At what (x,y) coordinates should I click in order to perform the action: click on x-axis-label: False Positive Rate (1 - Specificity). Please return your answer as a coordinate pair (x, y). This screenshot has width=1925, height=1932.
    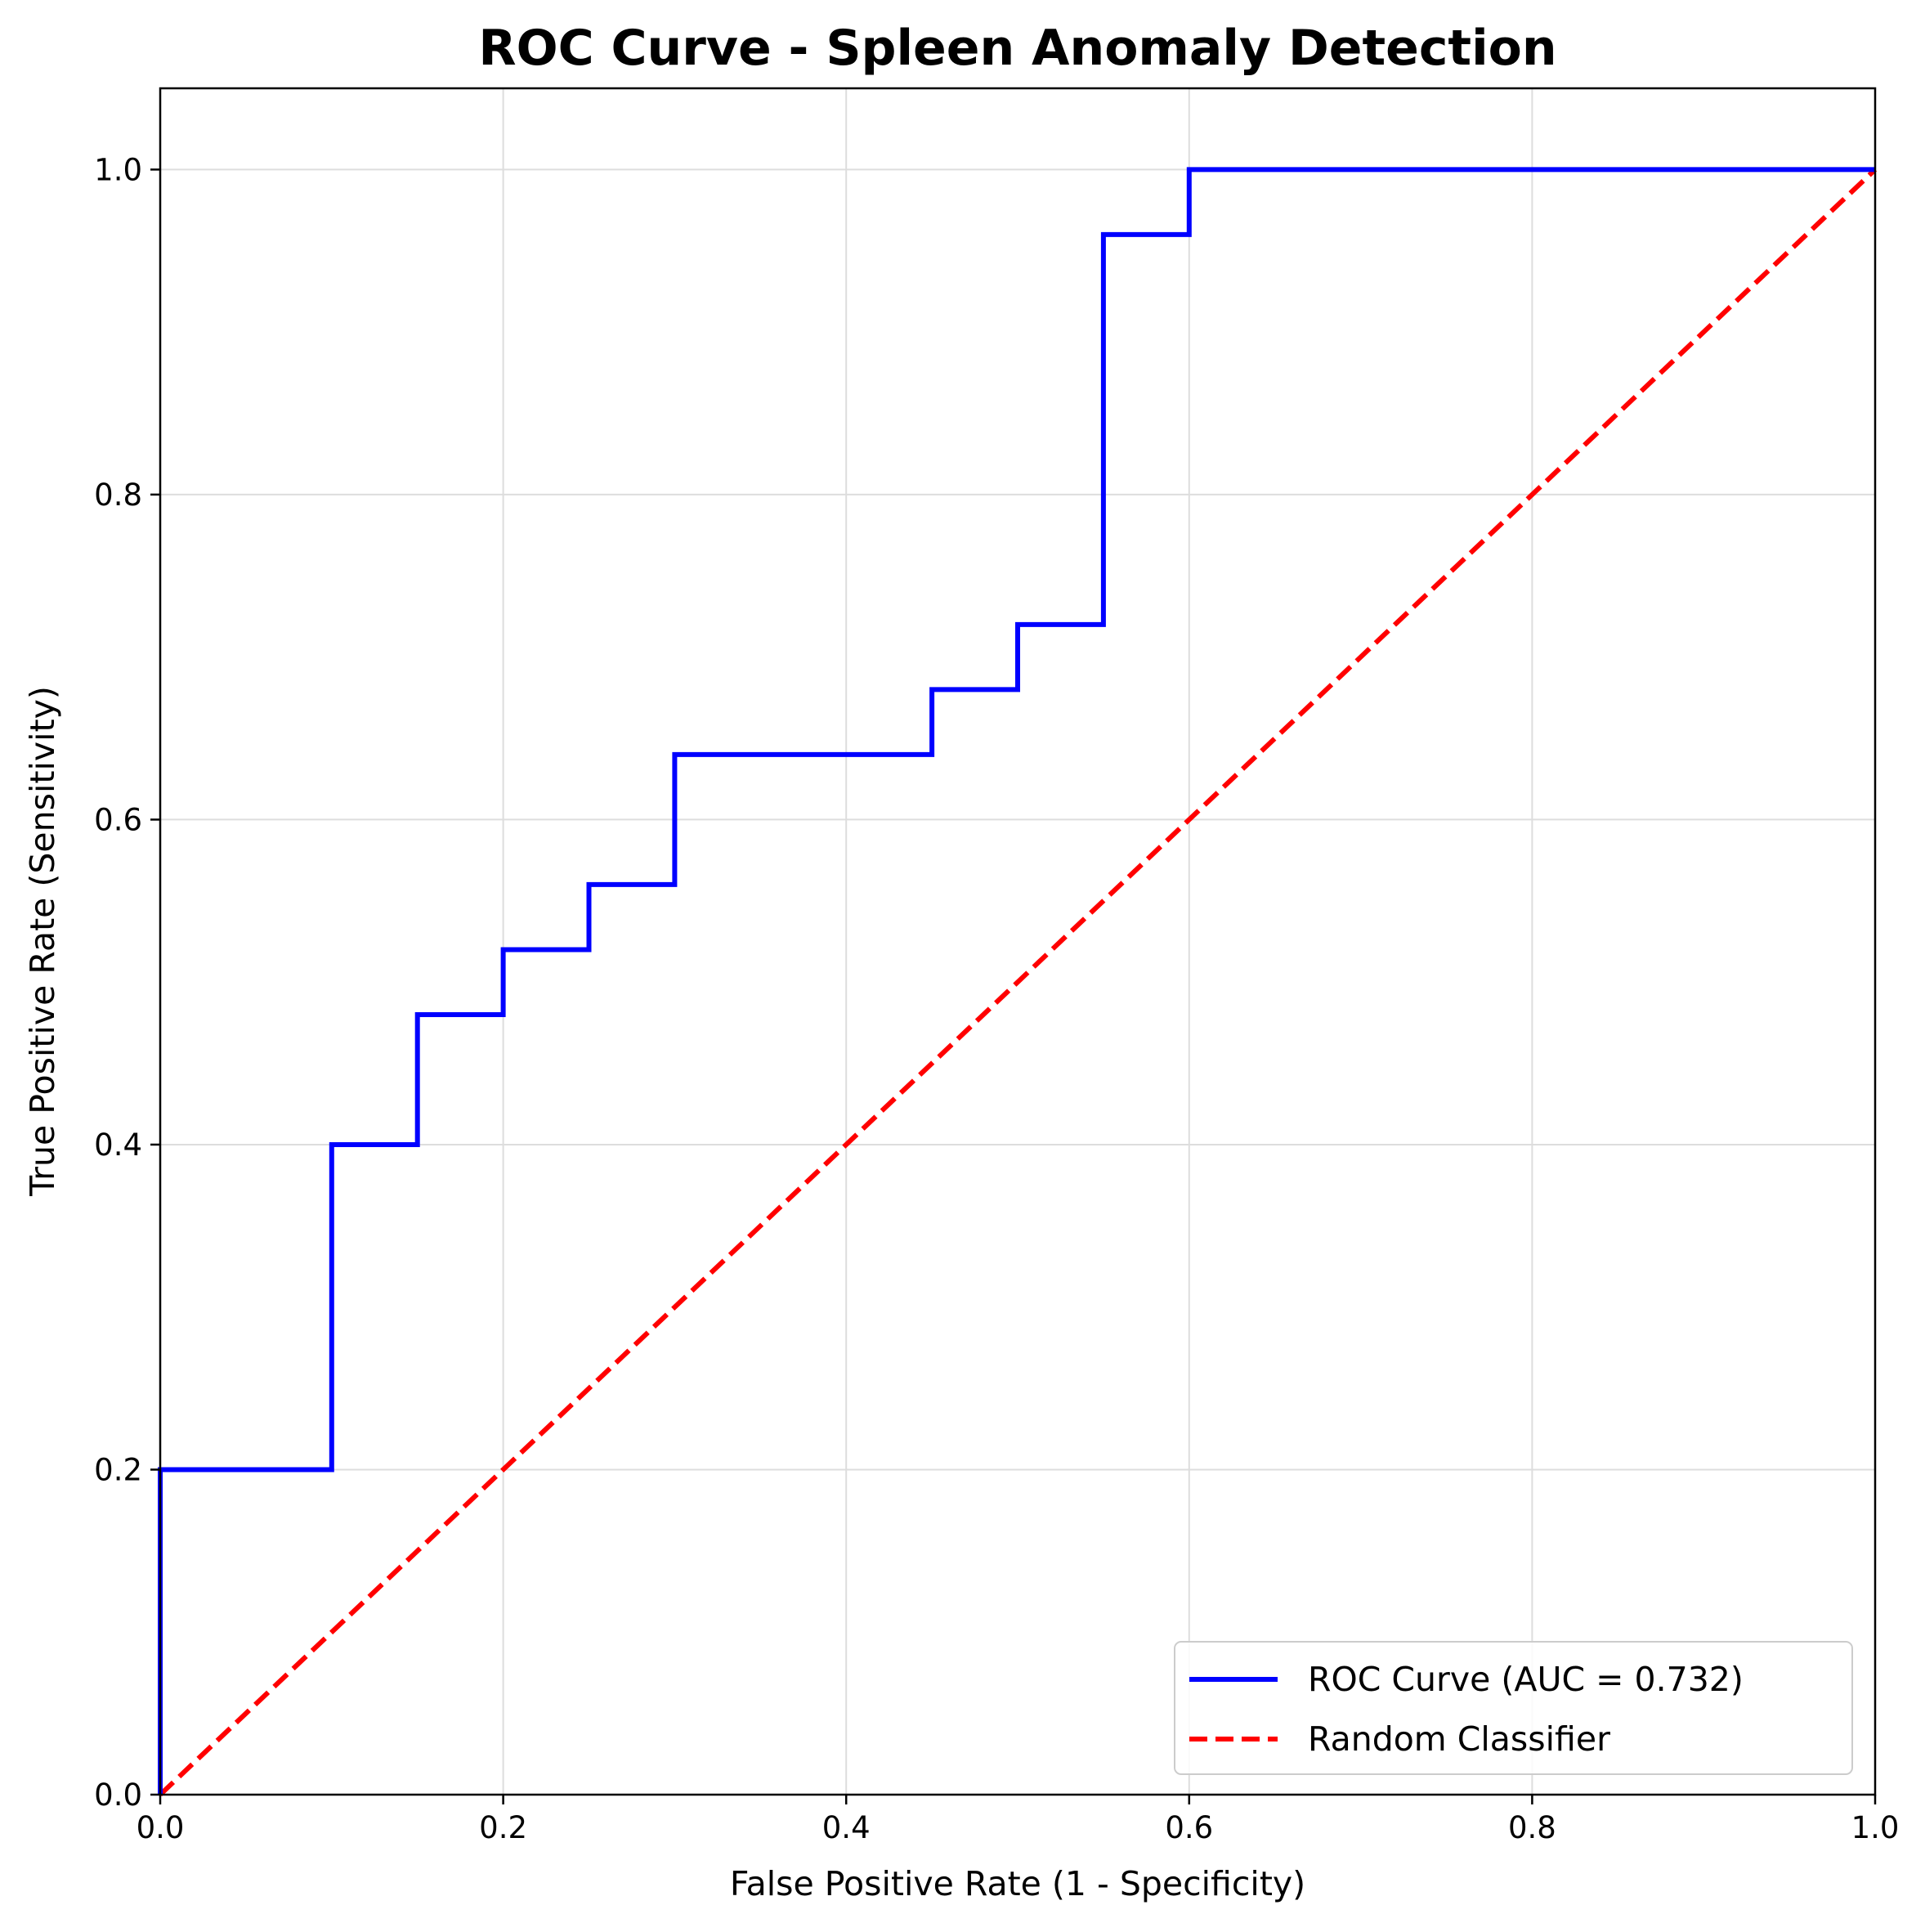
    Looking at the image, I should click on (1018, 1883).